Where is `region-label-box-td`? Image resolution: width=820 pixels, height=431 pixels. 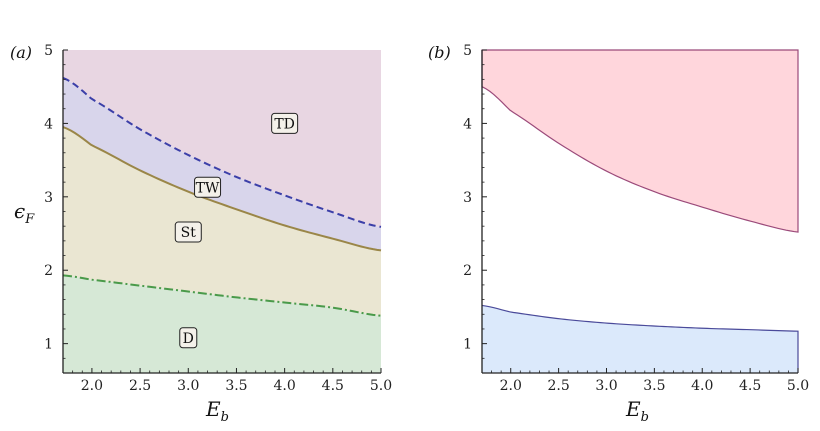 region-label-box-td is located at coordinates (285, 123).